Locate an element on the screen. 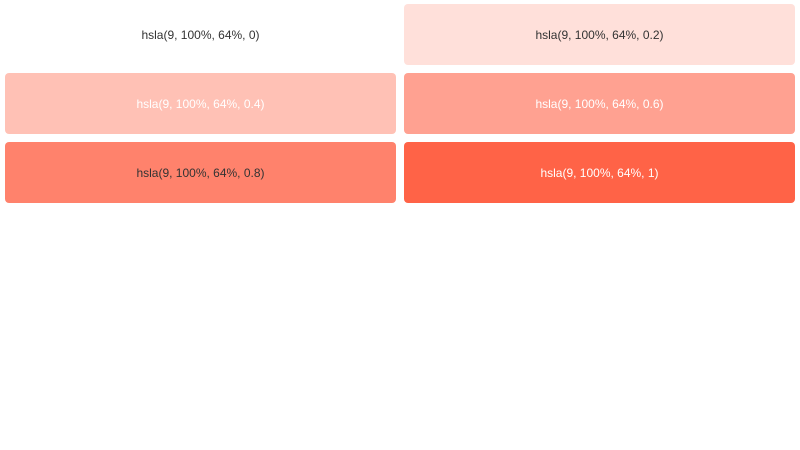 The height and width of the screenshot is (450, 800). color-swatch-alpha-1: hsla(9, 100%, 64%, 1) is located at coordinates (599, 172).